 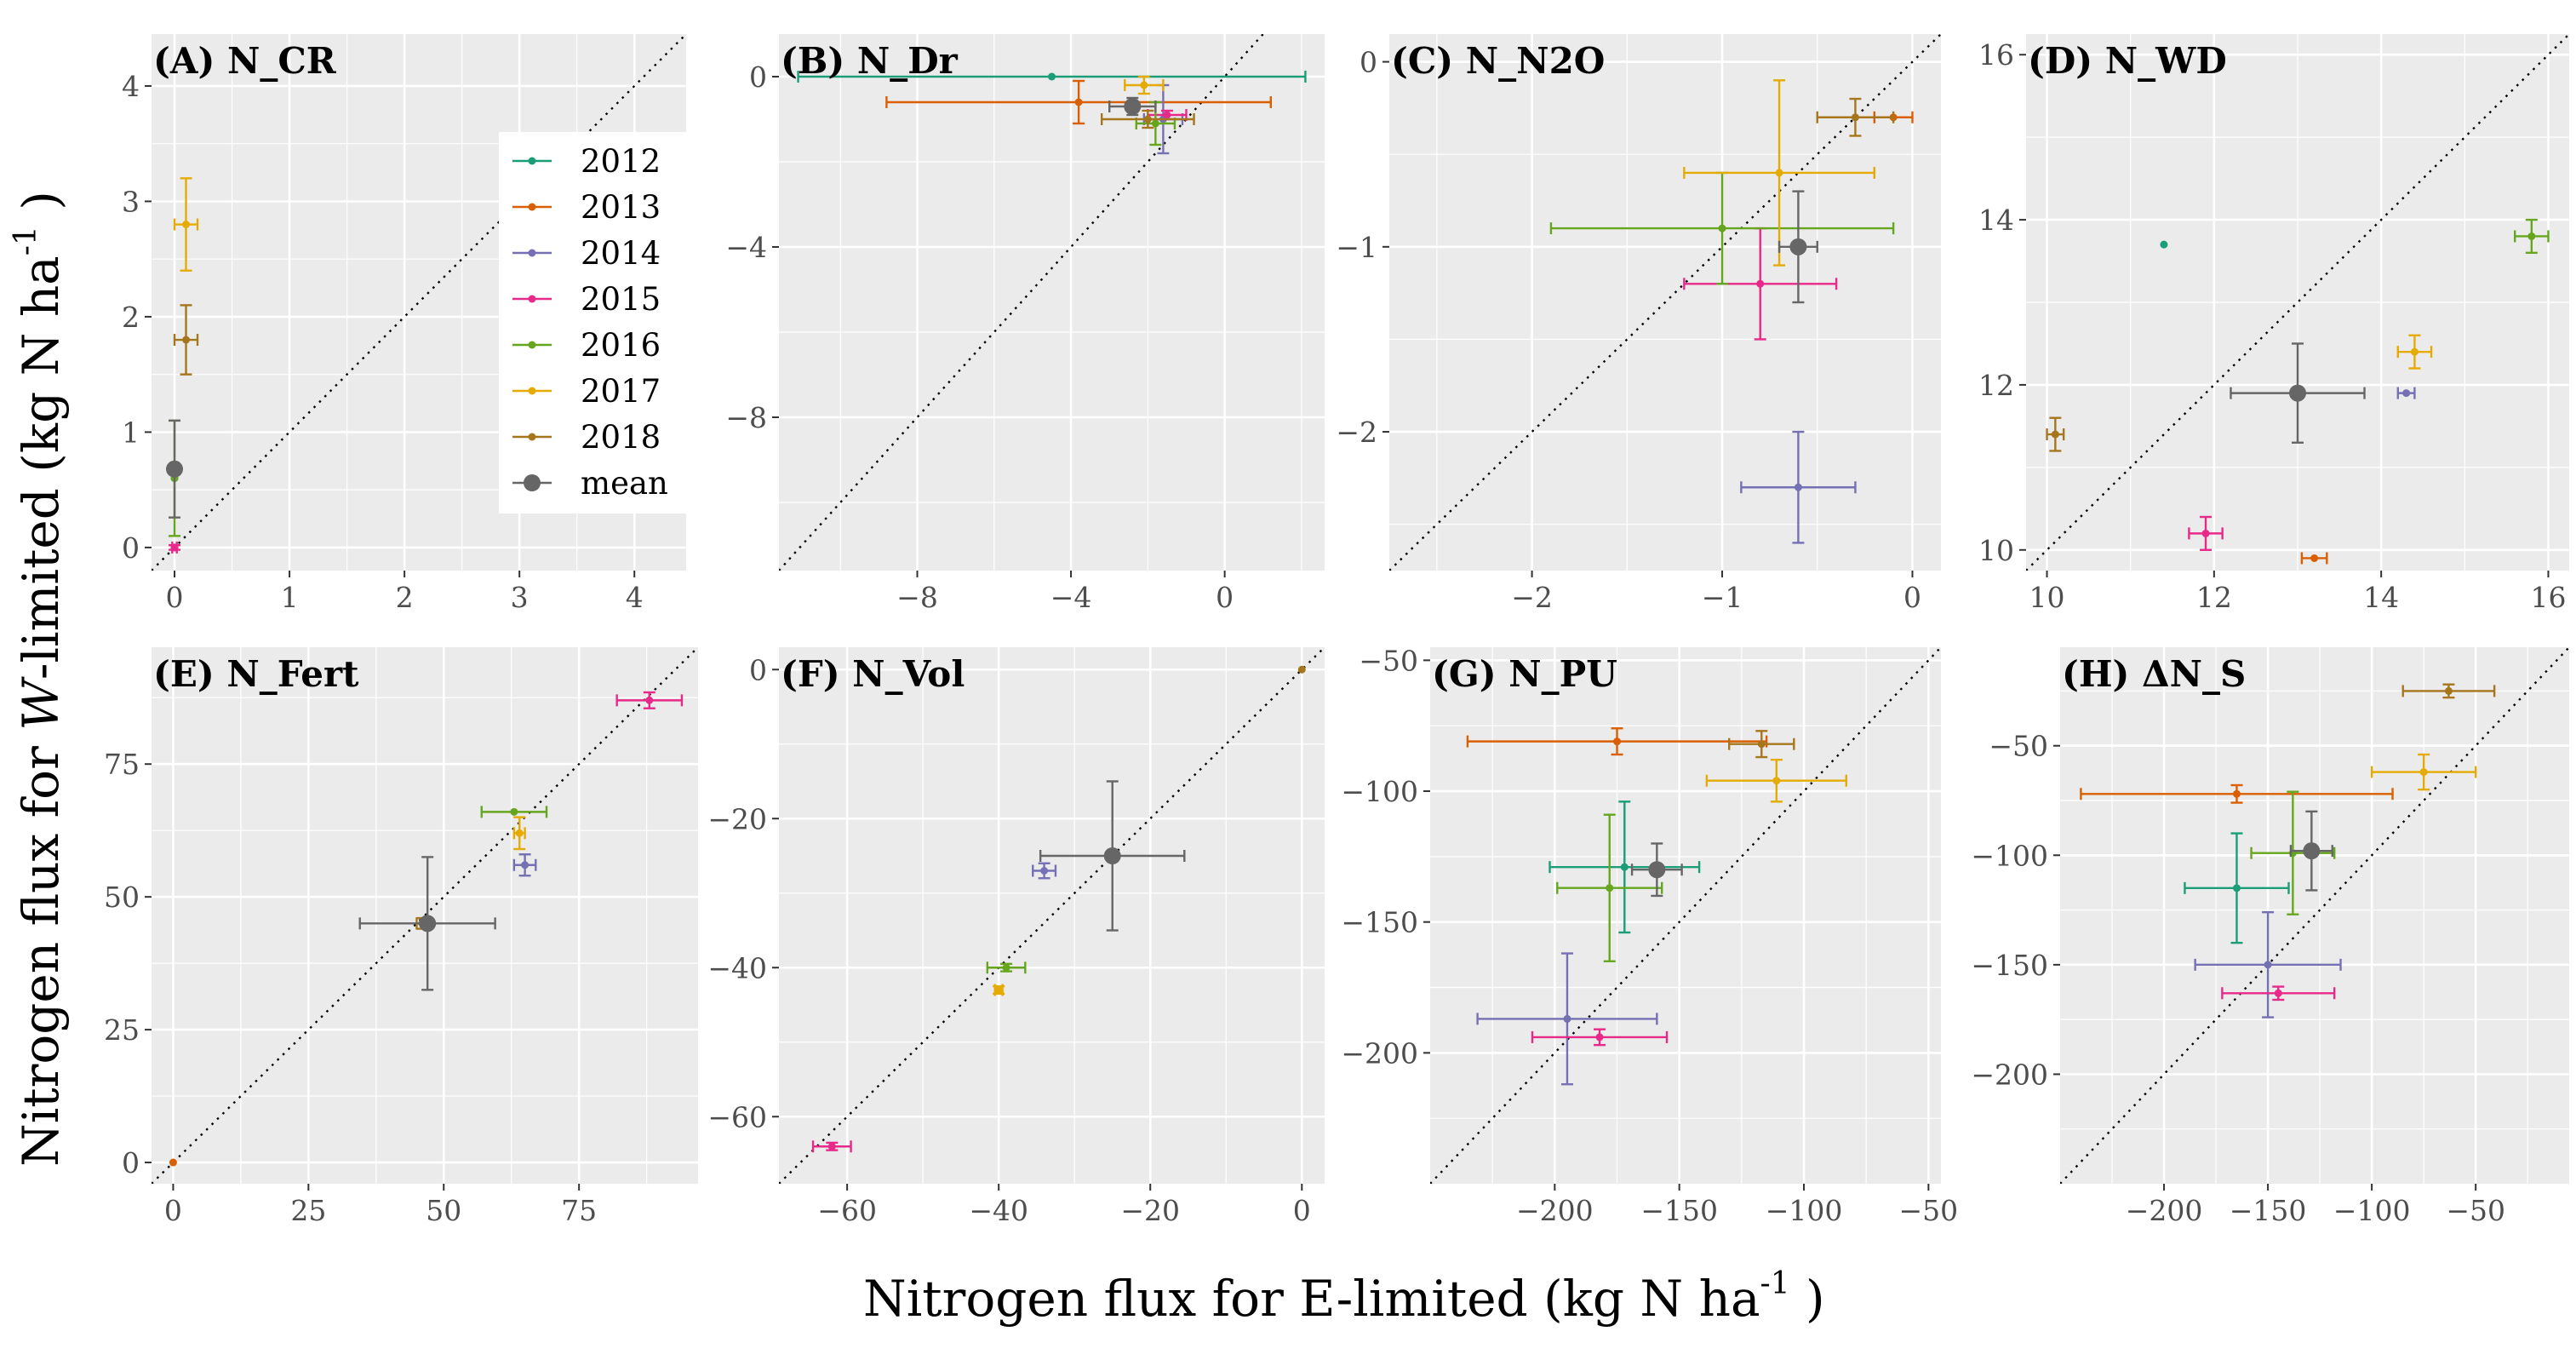 I want to click on y-tick-label: −100, so click(x=2009, y=855).